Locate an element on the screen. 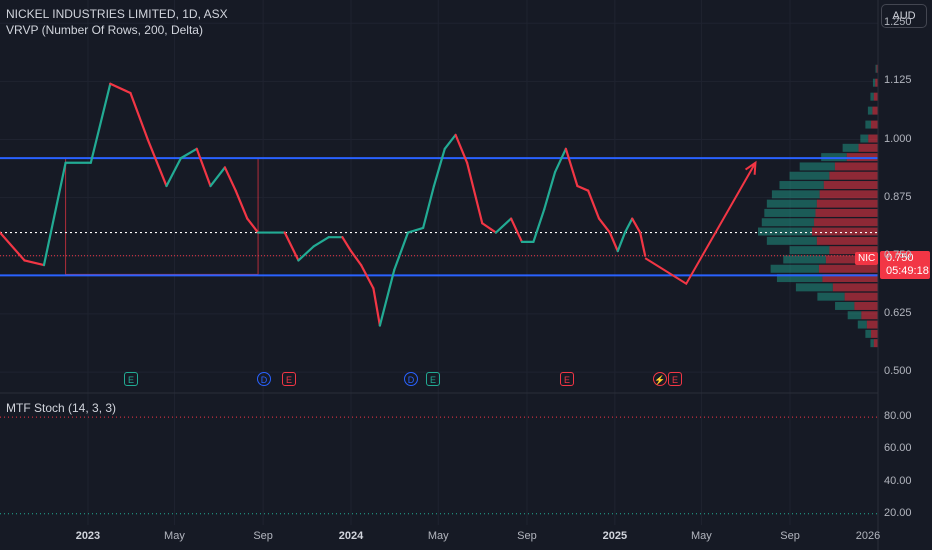 This screenshot has width=932, height=550. time-tick-label: Sep is located at coordinates (527, 536).